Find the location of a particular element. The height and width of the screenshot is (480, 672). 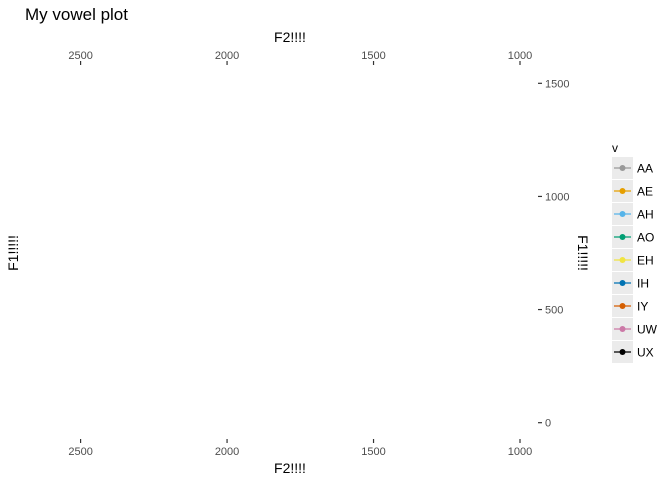

chart-title: My vowel plot is located at coordinates (76, 14).